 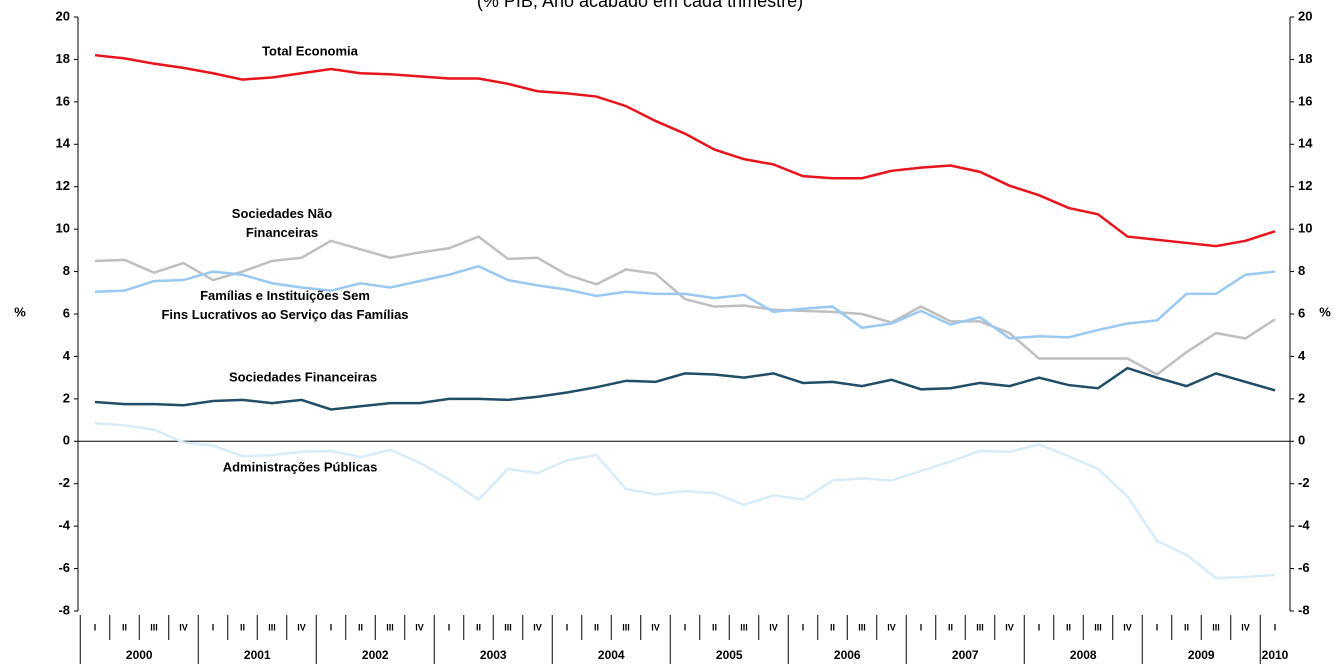 What do you see at coordinates (67, 355) in the screenshot?
I see `y-tick-label: 4` at bounding box center [67, 355].